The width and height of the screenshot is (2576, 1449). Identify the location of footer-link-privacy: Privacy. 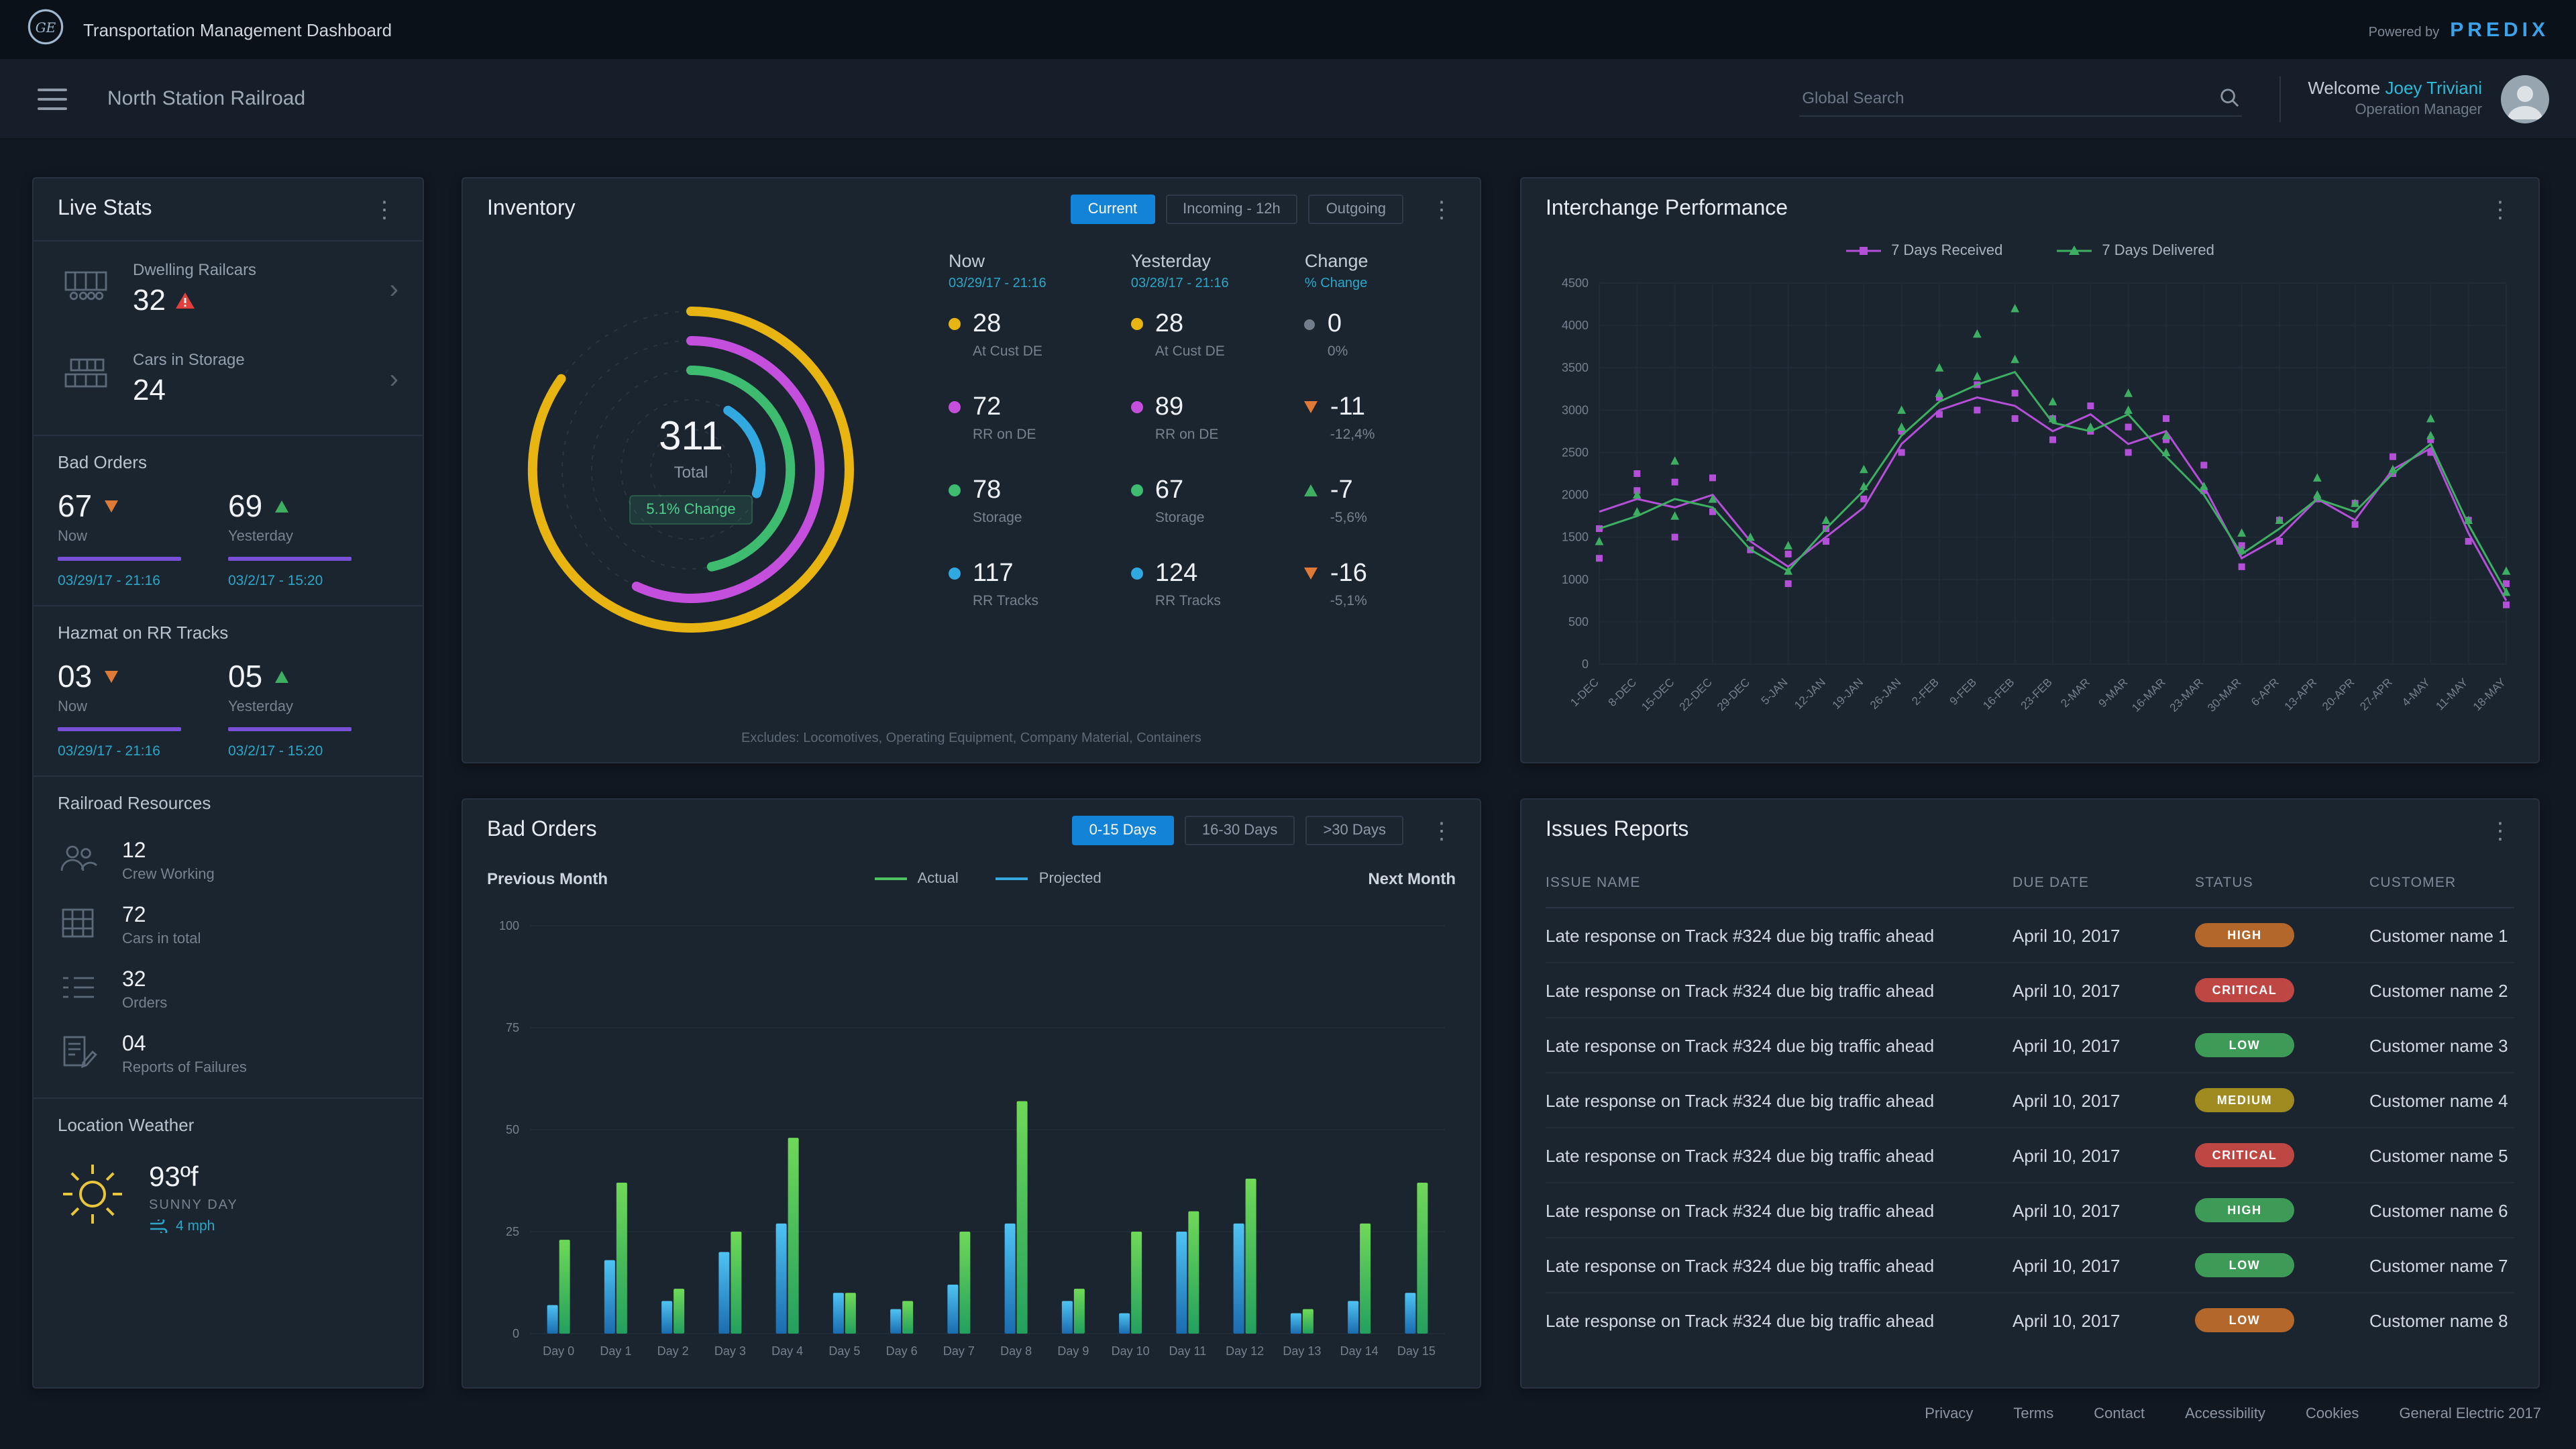
(1949, 1414).